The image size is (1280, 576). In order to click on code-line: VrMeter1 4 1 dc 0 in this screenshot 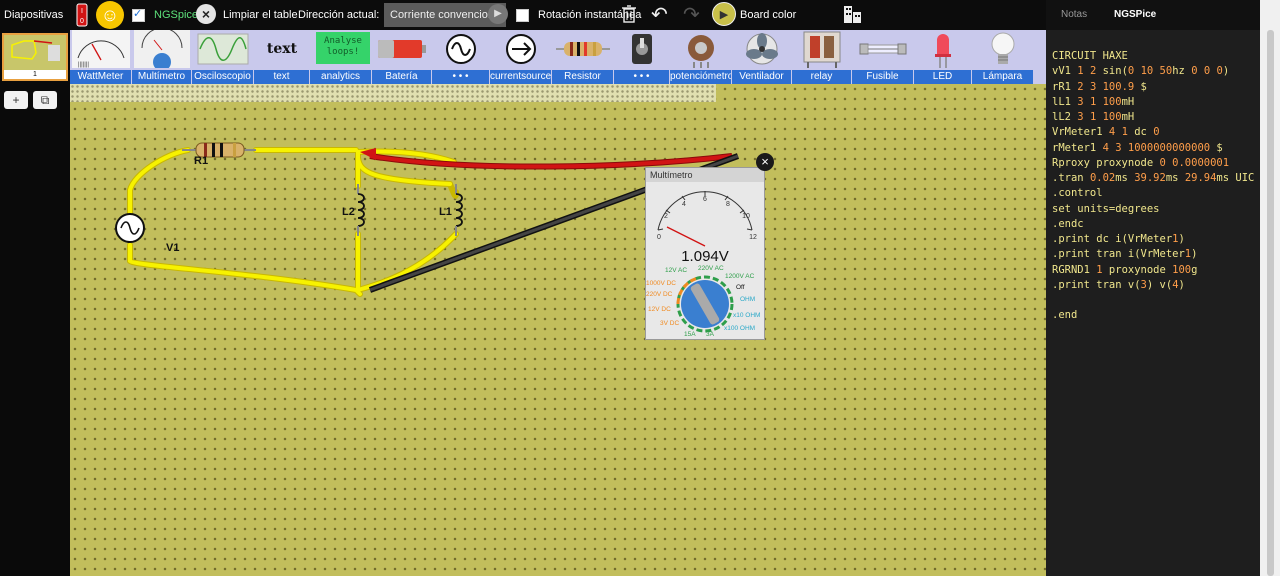, I will do `click(1106, 132)`.